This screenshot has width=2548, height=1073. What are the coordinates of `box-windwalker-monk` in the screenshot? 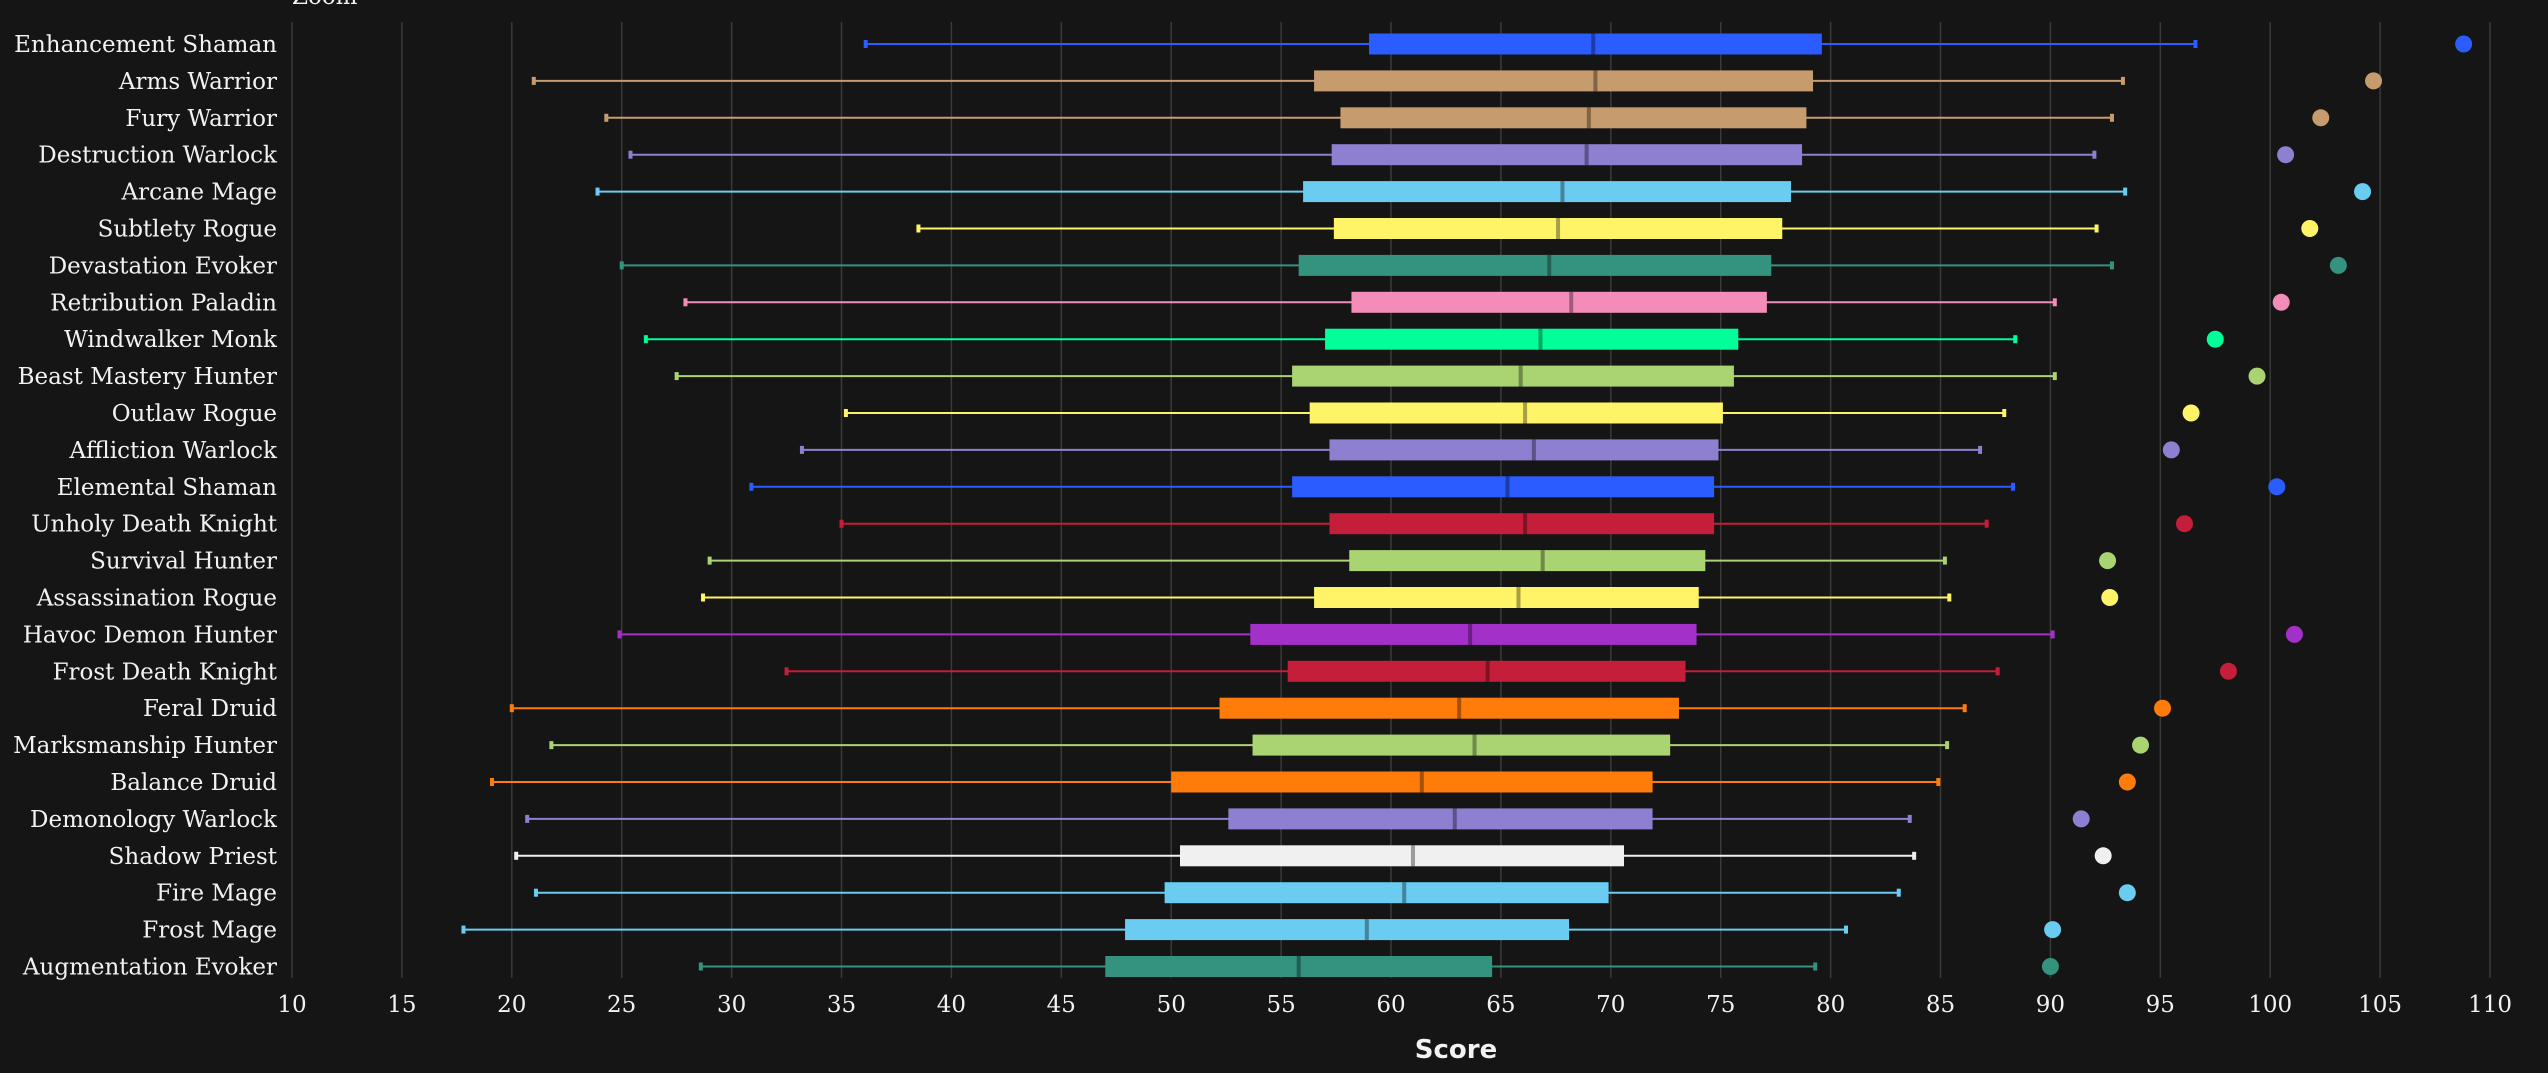 It's located at (1433, 339).